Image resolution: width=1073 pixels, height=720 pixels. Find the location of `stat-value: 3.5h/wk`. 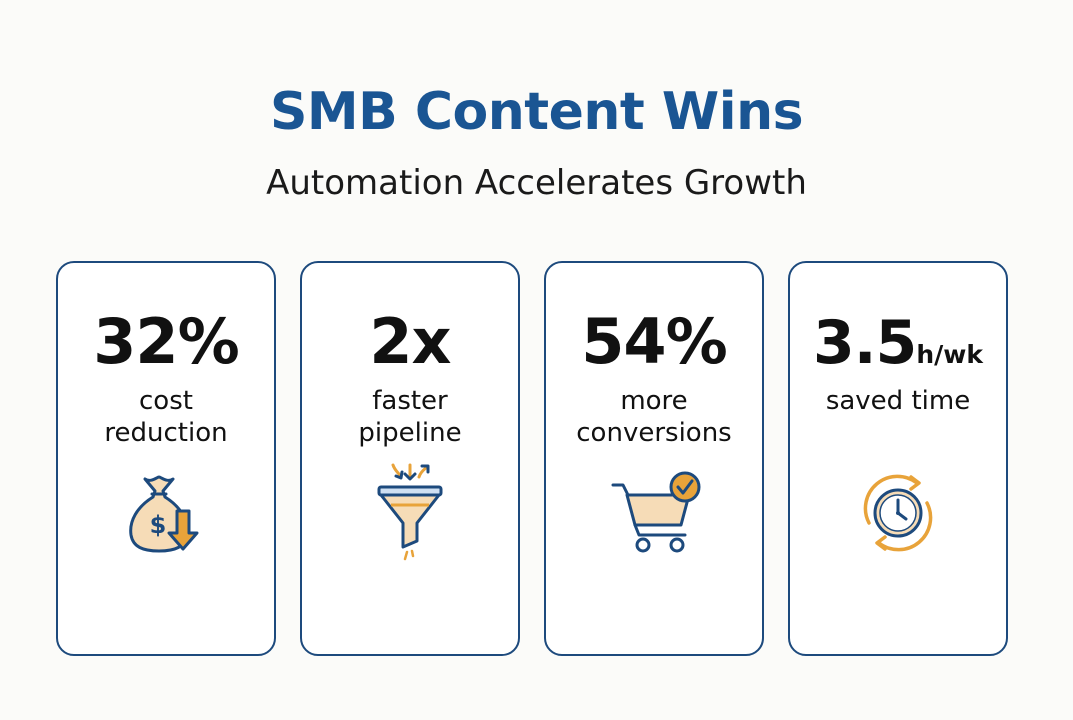

stat-value: 3.5h/wk is located at coordinates (898, 342).